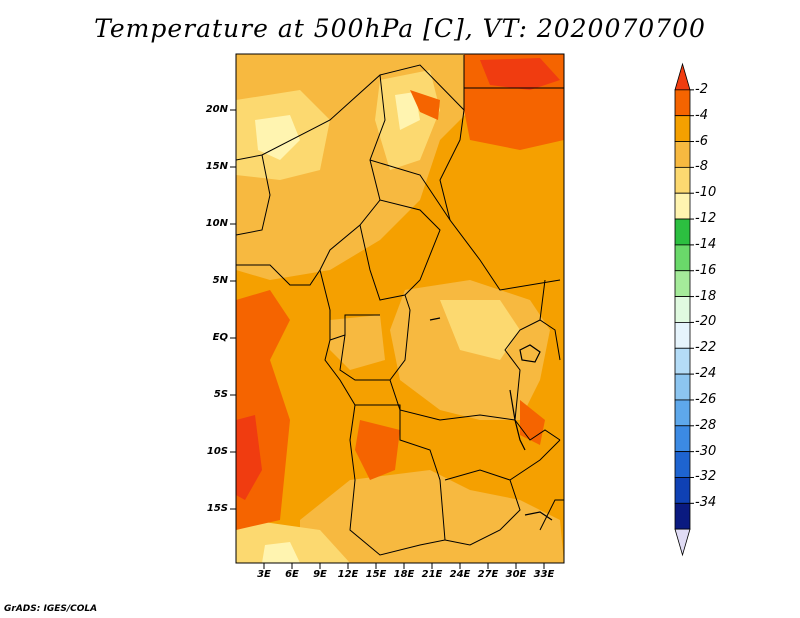 This screenshot has height=618, width=800. What do you see at coordinates (706, 219) in the screenshot?
I see `colorbar-label: -12` at bounding box center [706, 219].